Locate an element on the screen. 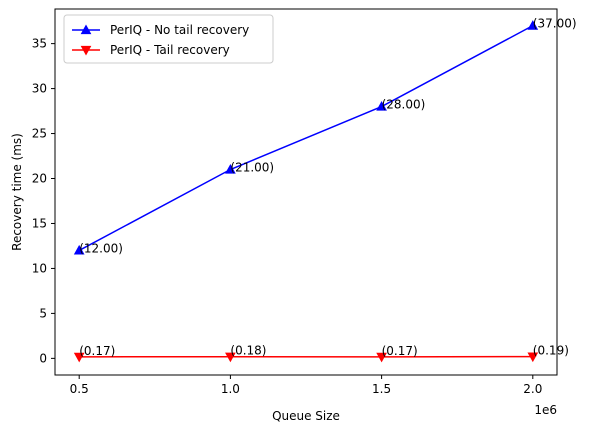 The height and width of the screenshot is (432, 590). y-axis-label: Recovery time (ms) is located at coordinates (17, 192).